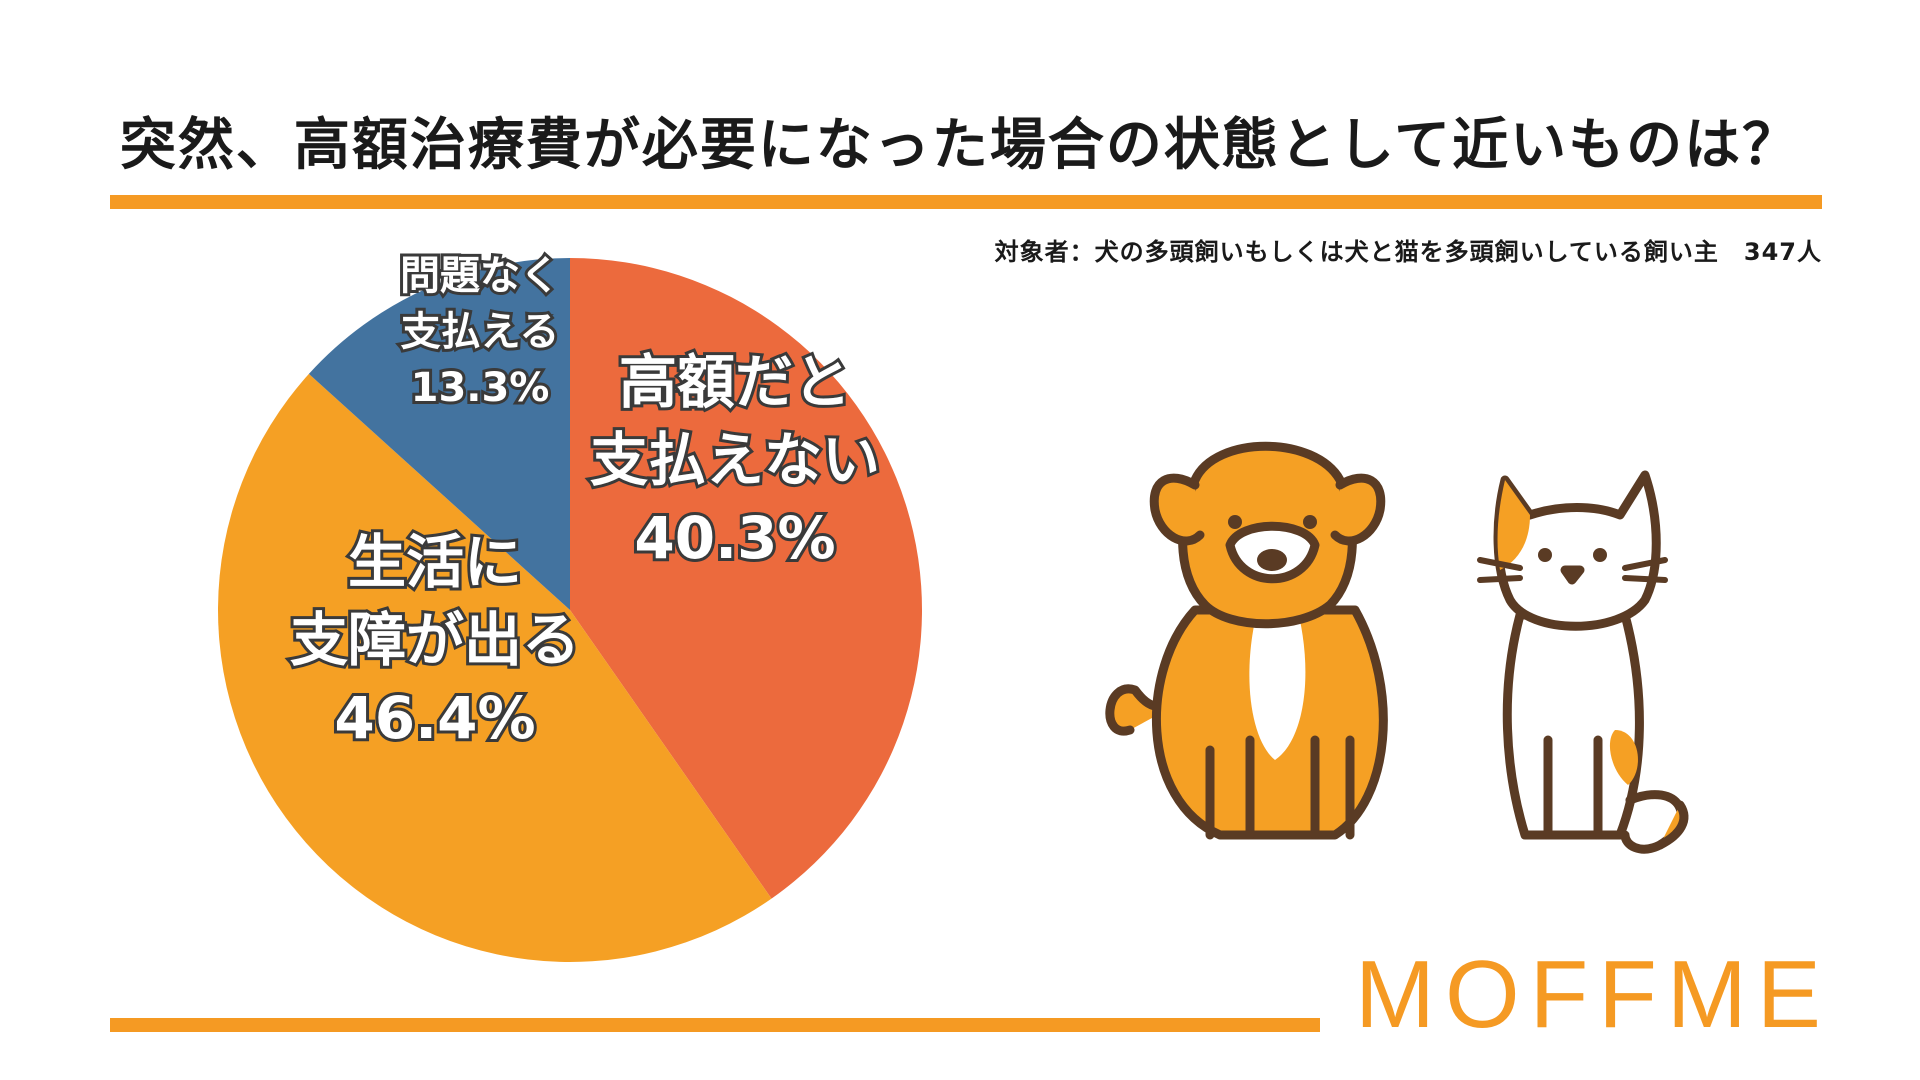 Image resolution: width=1920 pixels, height=1080 pixels. What do you see at coordinates (735, 382) in the screenshot?
I see `slice-category-label: 高額だと` at bounding box center [735, 382].